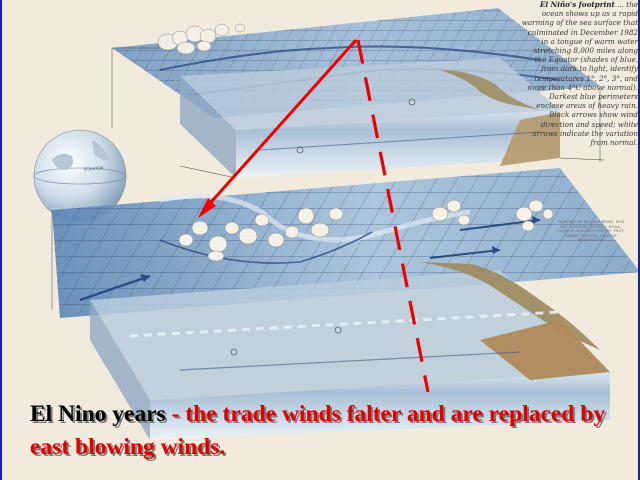 This screenshot has width=640, height=480. Describe the element at coordinates (577, 4) in the screenshot. I see `sidebar-title: El Niño's footprint` at that location.